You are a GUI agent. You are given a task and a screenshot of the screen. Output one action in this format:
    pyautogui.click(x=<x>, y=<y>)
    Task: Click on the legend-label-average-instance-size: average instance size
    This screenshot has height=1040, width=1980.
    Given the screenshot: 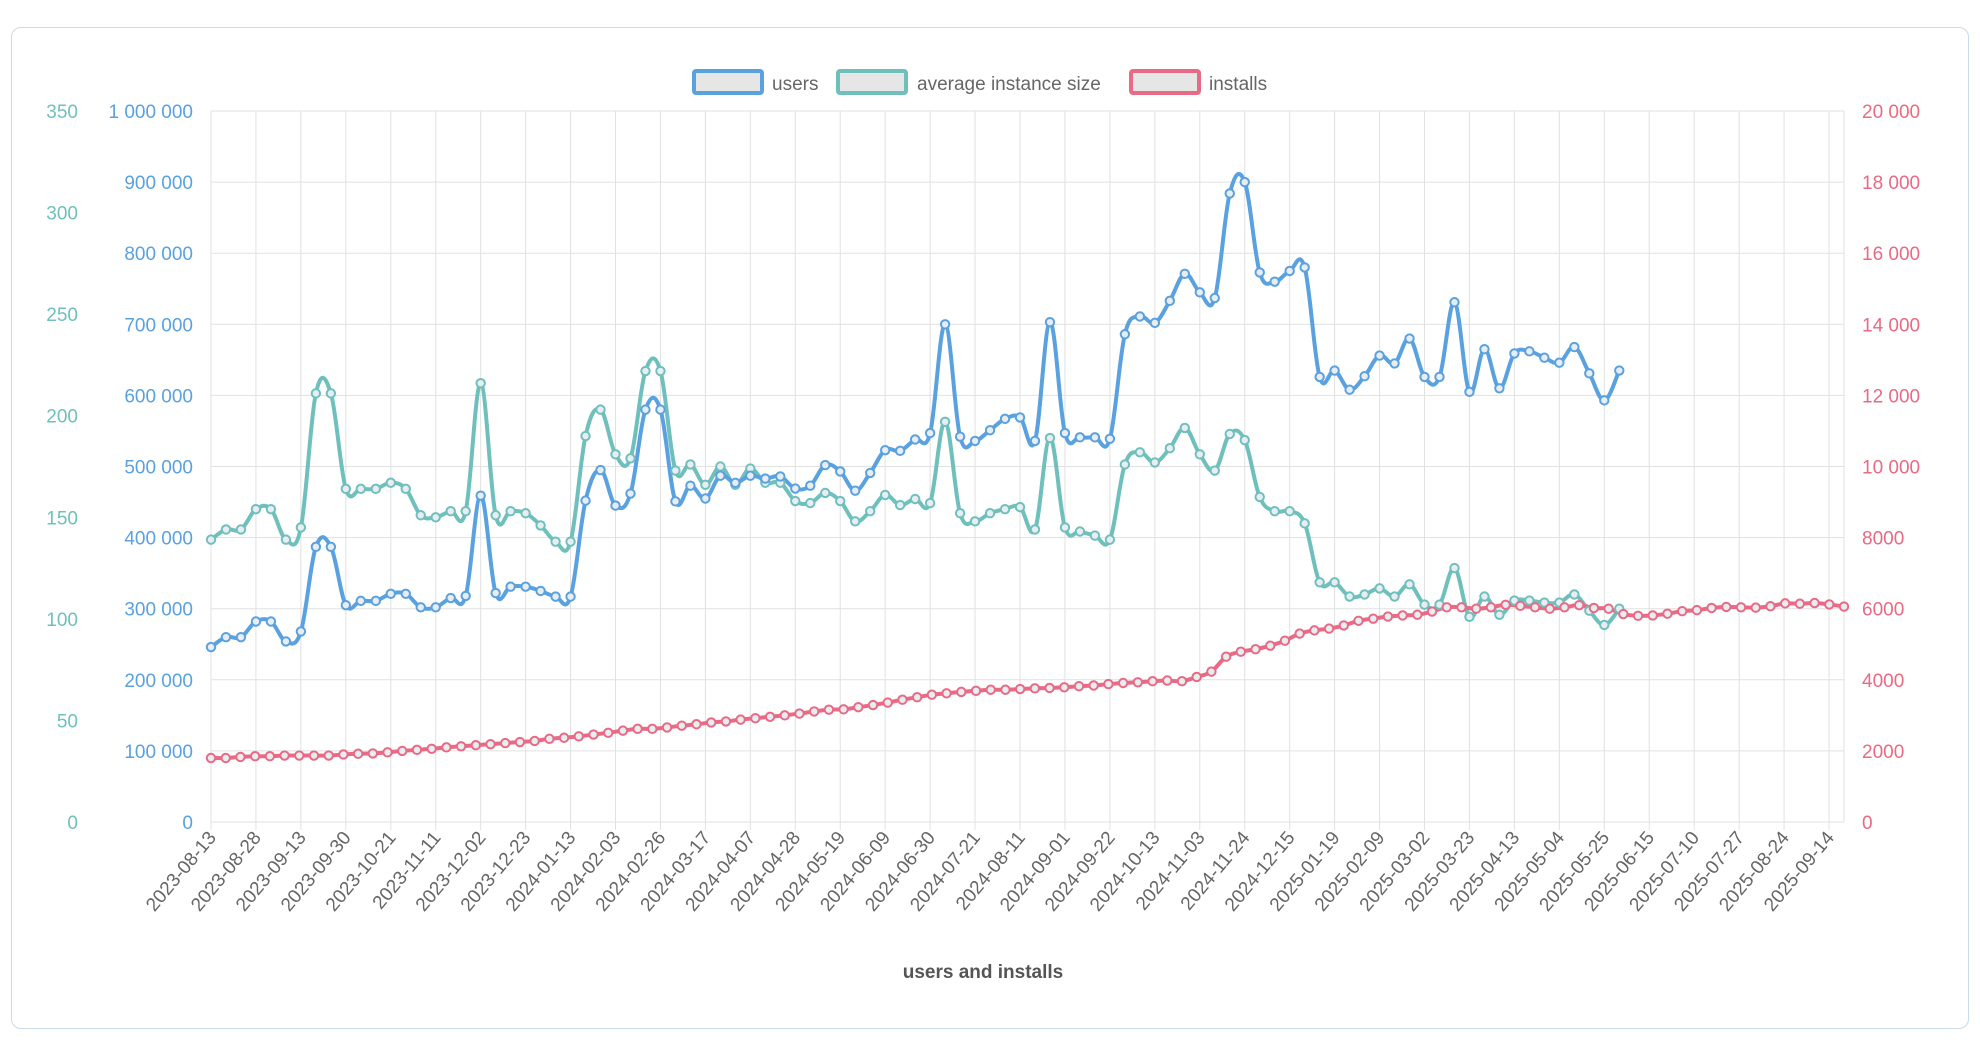 What is the action you would take?
    pyautogui.click(x=1009, y=84)
    